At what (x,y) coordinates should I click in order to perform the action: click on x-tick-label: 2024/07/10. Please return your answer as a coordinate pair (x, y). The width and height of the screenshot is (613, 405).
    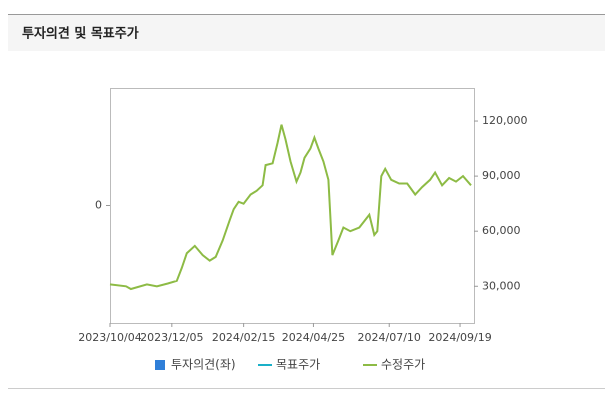
    Looking at the image, I should click on (389, 337).